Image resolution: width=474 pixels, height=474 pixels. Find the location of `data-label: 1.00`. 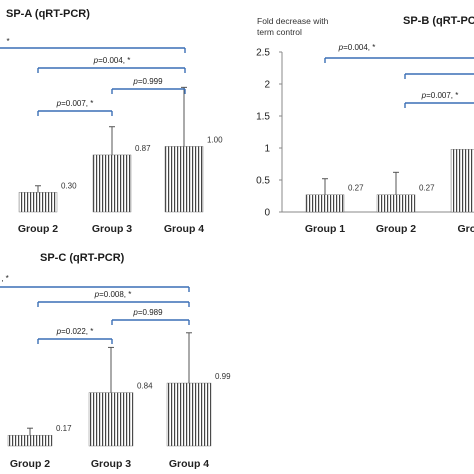

data-label: 1.00 is located at coordinates (215, 139).